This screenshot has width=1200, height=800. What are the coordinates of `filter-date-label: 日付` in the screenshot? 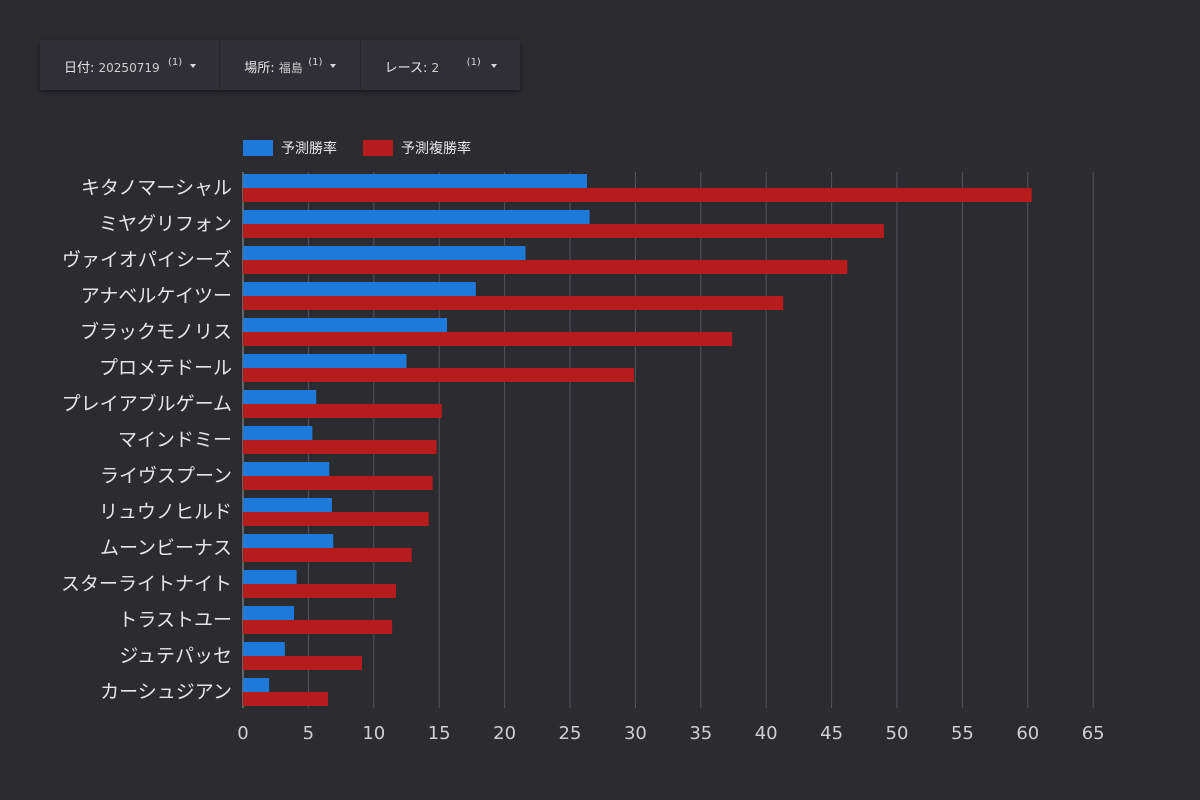 It's located at (77, 68).